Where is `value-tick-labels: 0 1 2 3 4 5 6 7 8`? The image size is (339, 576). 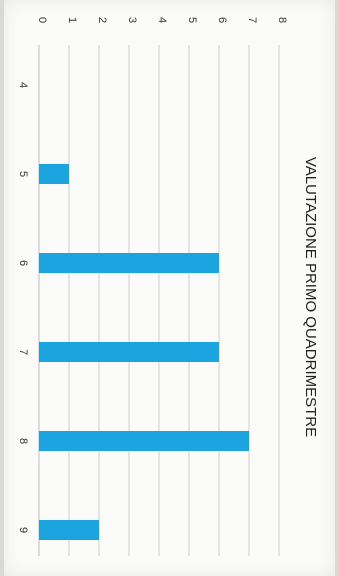 value-tick-labels: 0 1 2 3 4 5 6 7 8 is located at coordinates (162, 20).